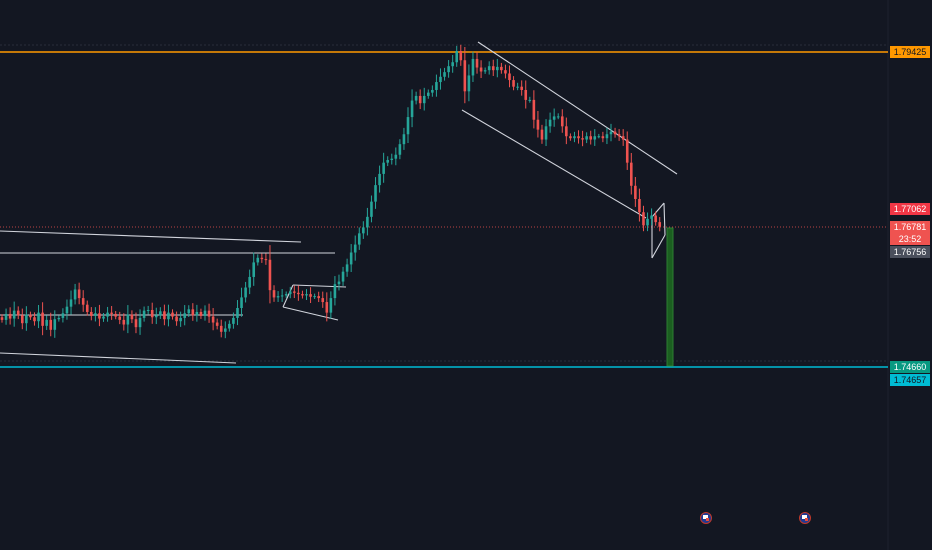 Image resolution: width=932 pixels, height=550 pixels. I want to click on flag-left, so click(288, 296).